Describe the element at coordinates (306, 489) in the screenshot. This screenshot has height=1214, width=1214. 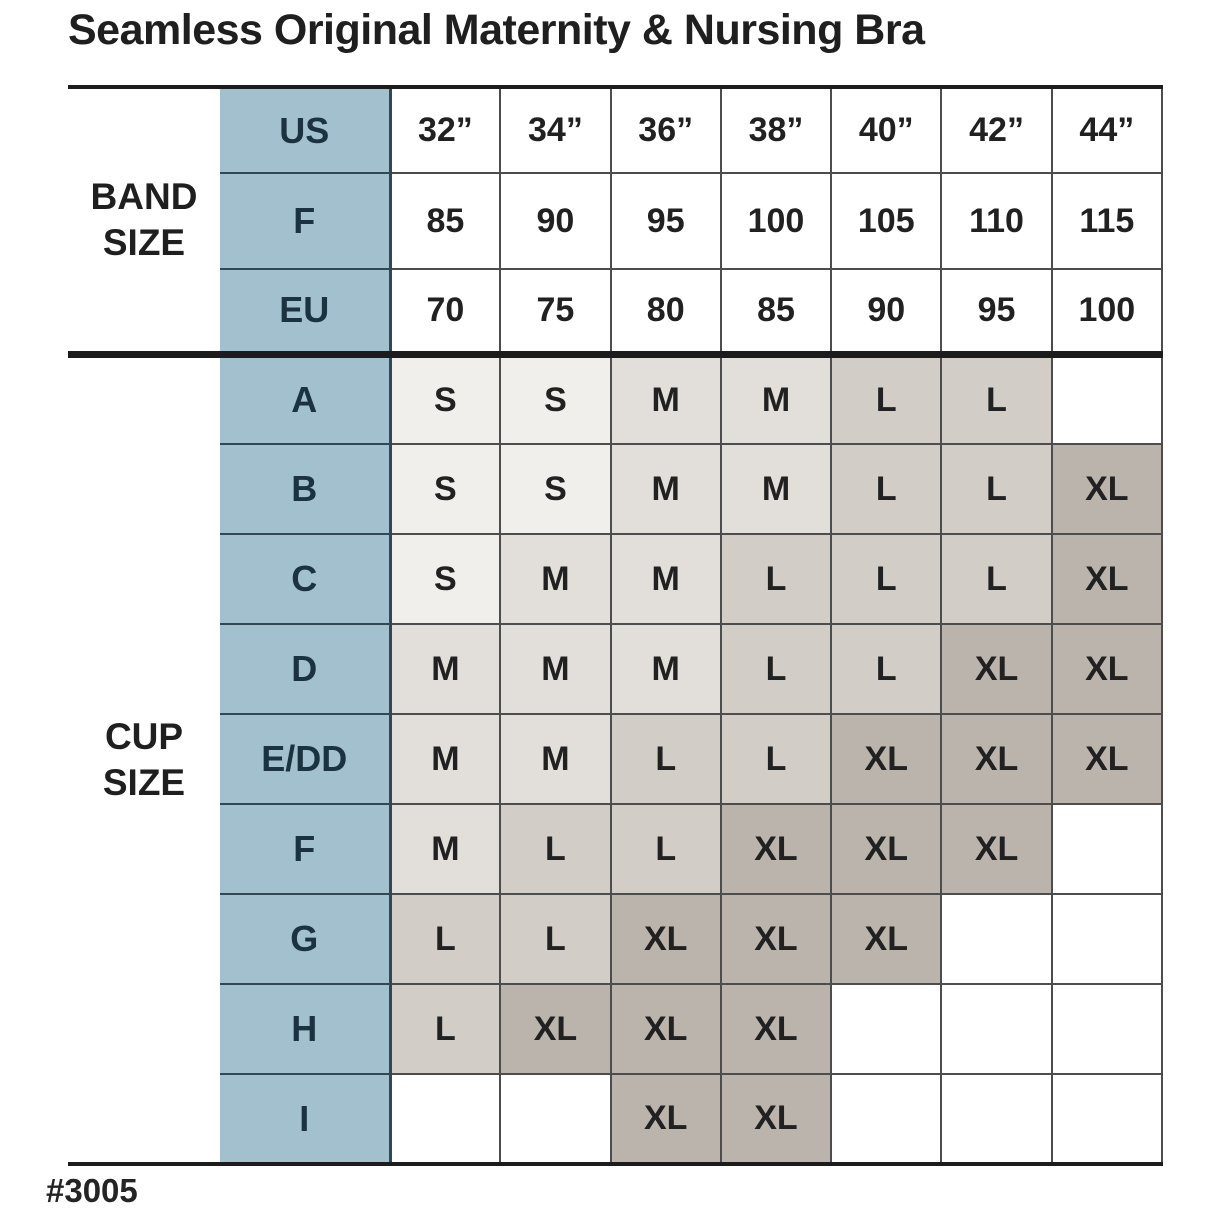
I see `cup-row-label-b: B` at that location.